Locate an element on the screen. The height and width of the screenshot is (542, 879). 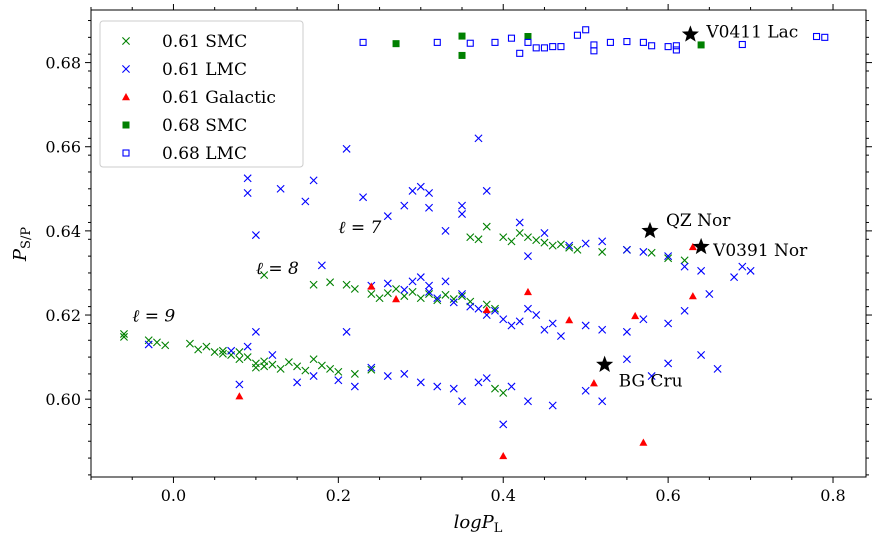
star-label-v0411-lac: V0411 Lac is located at coordinates (751, 32).